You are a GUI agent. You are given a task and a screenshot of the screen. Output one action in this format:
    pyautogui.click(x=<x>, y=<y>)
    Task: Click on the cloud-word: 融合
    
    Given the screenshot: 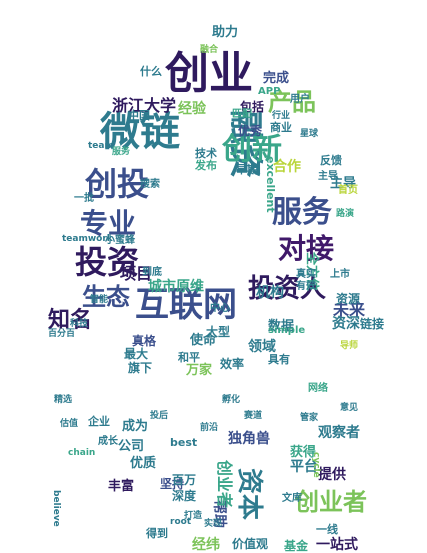 What is the action you would take?
    pyautogui.click(x=209, y=50)
    